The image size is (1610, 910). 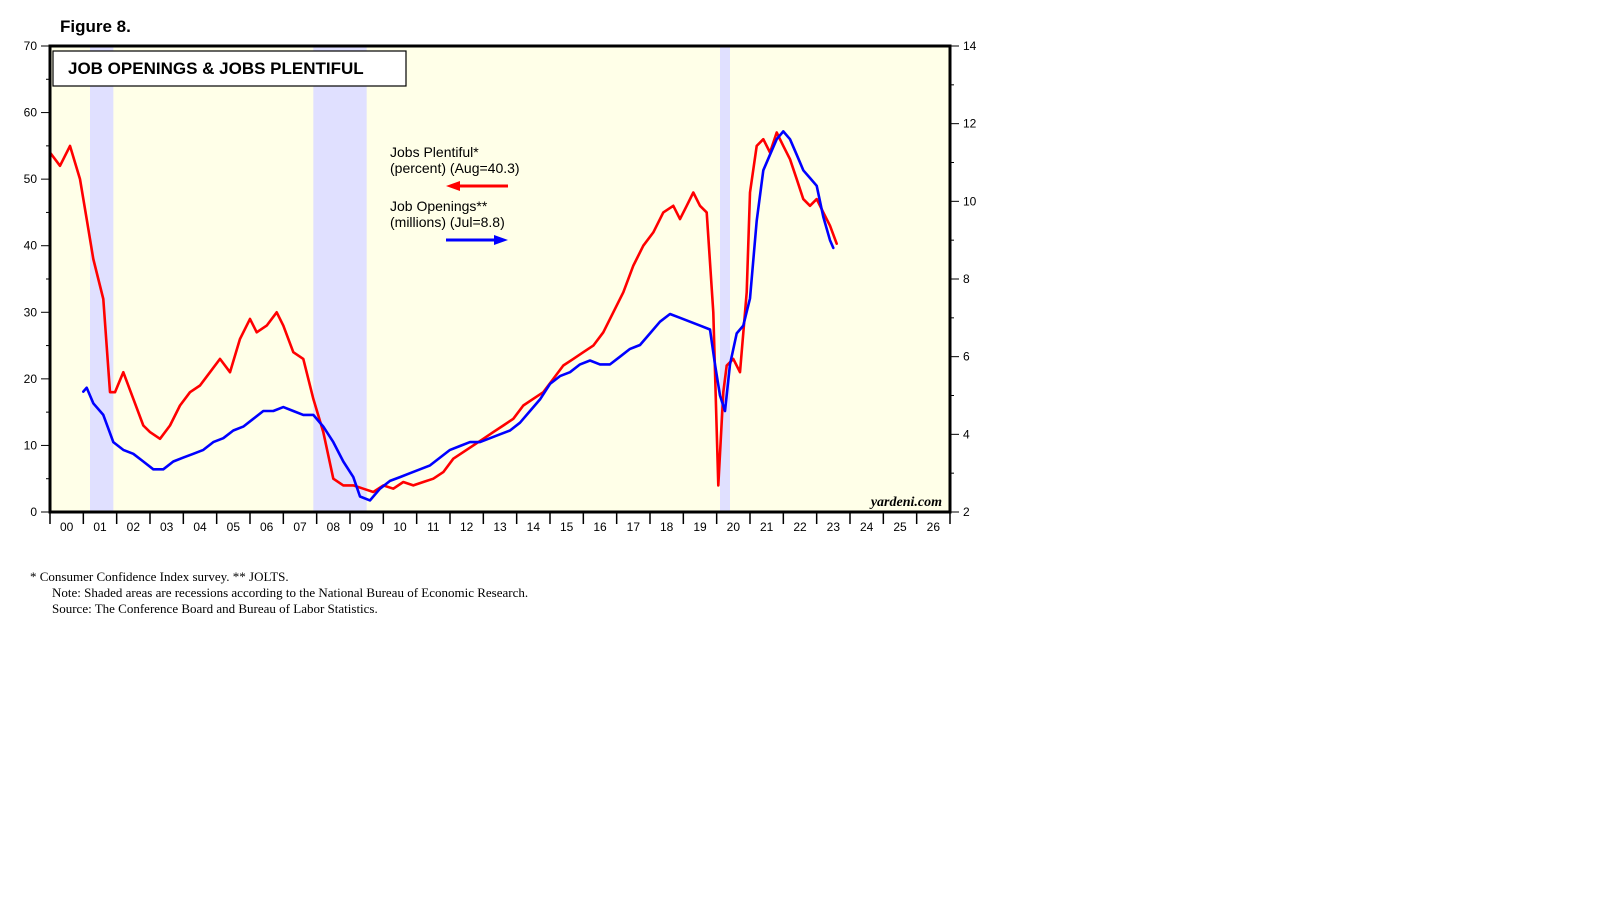 What do you see at coordinates (966, 357) in the screenshot?
I see `right-tick-label: 6` at bounding box center [966, 357].